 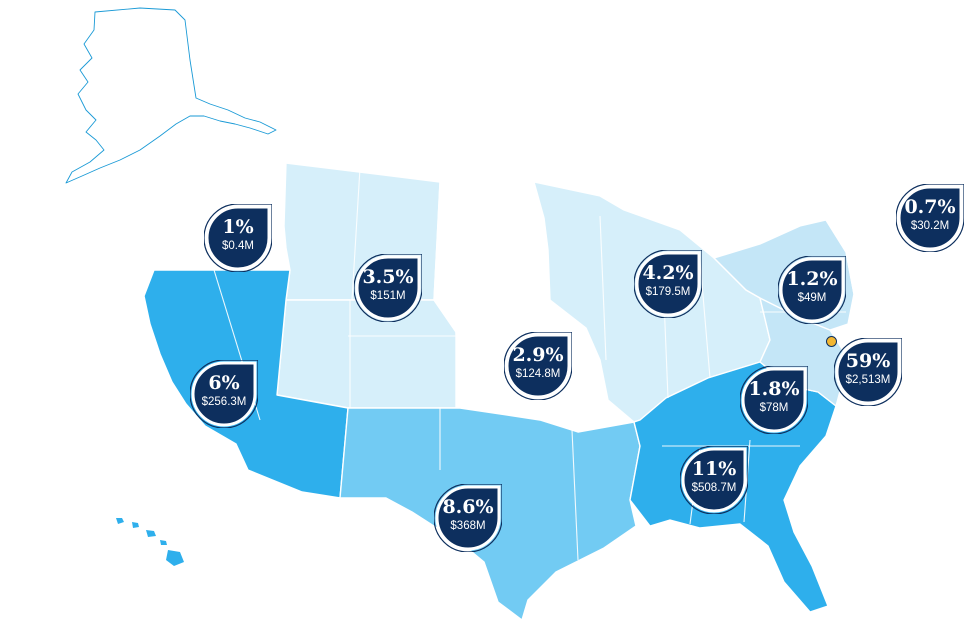 What do you see at coordinates (538, 355) in the screenshot?
I see `region-share: 2.9%` at bounding box center [538, 355].